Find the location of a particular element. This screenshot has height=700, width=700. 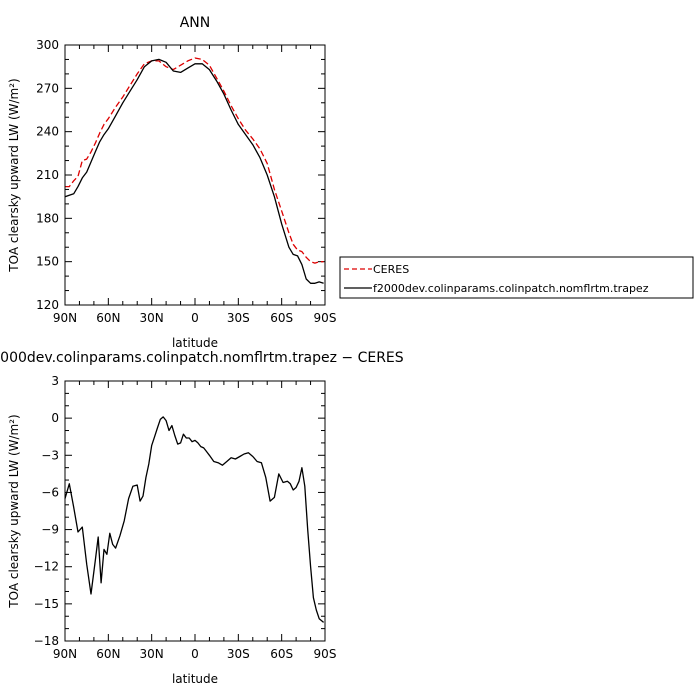

panel-top-ylabel: TOA clearsky upward LW (W/m²) is located at coordinates (14, 175).